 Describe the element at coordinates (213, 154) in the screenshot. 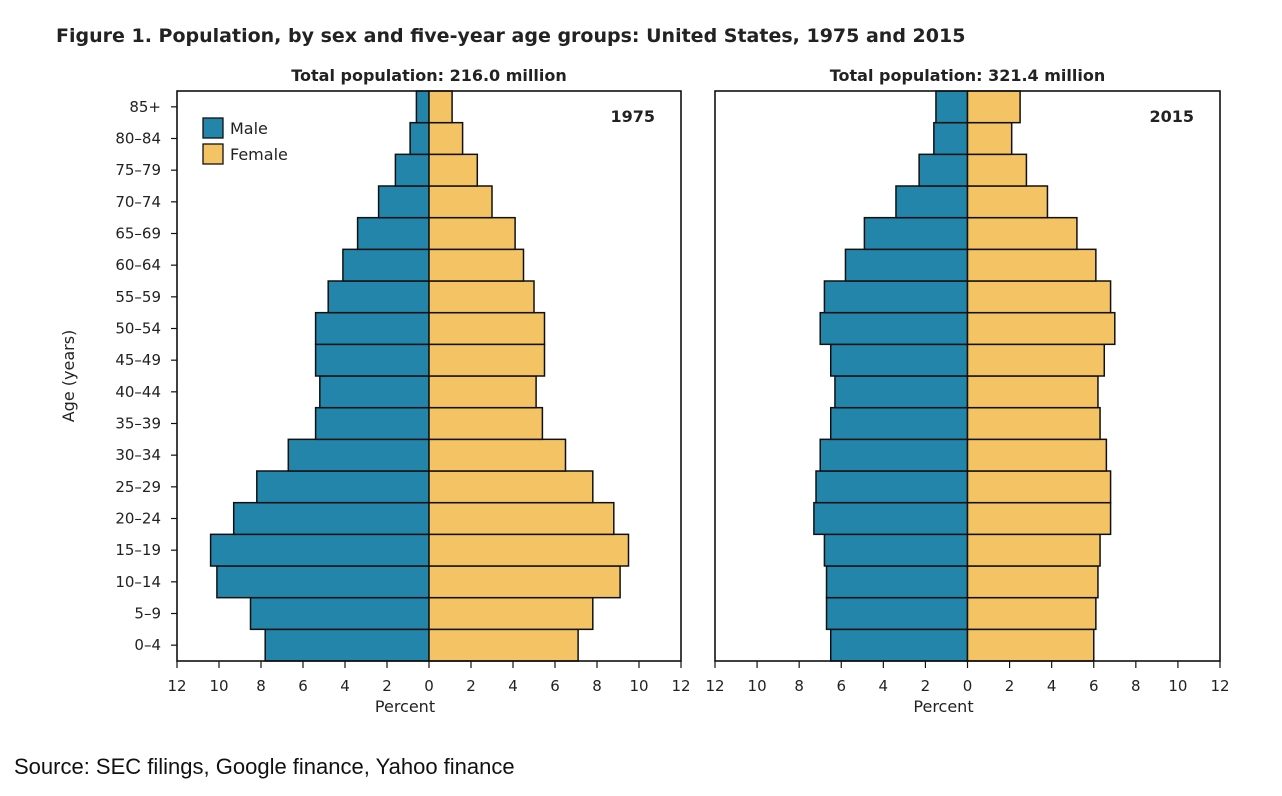

I see `legend-female-swatch` at that location.